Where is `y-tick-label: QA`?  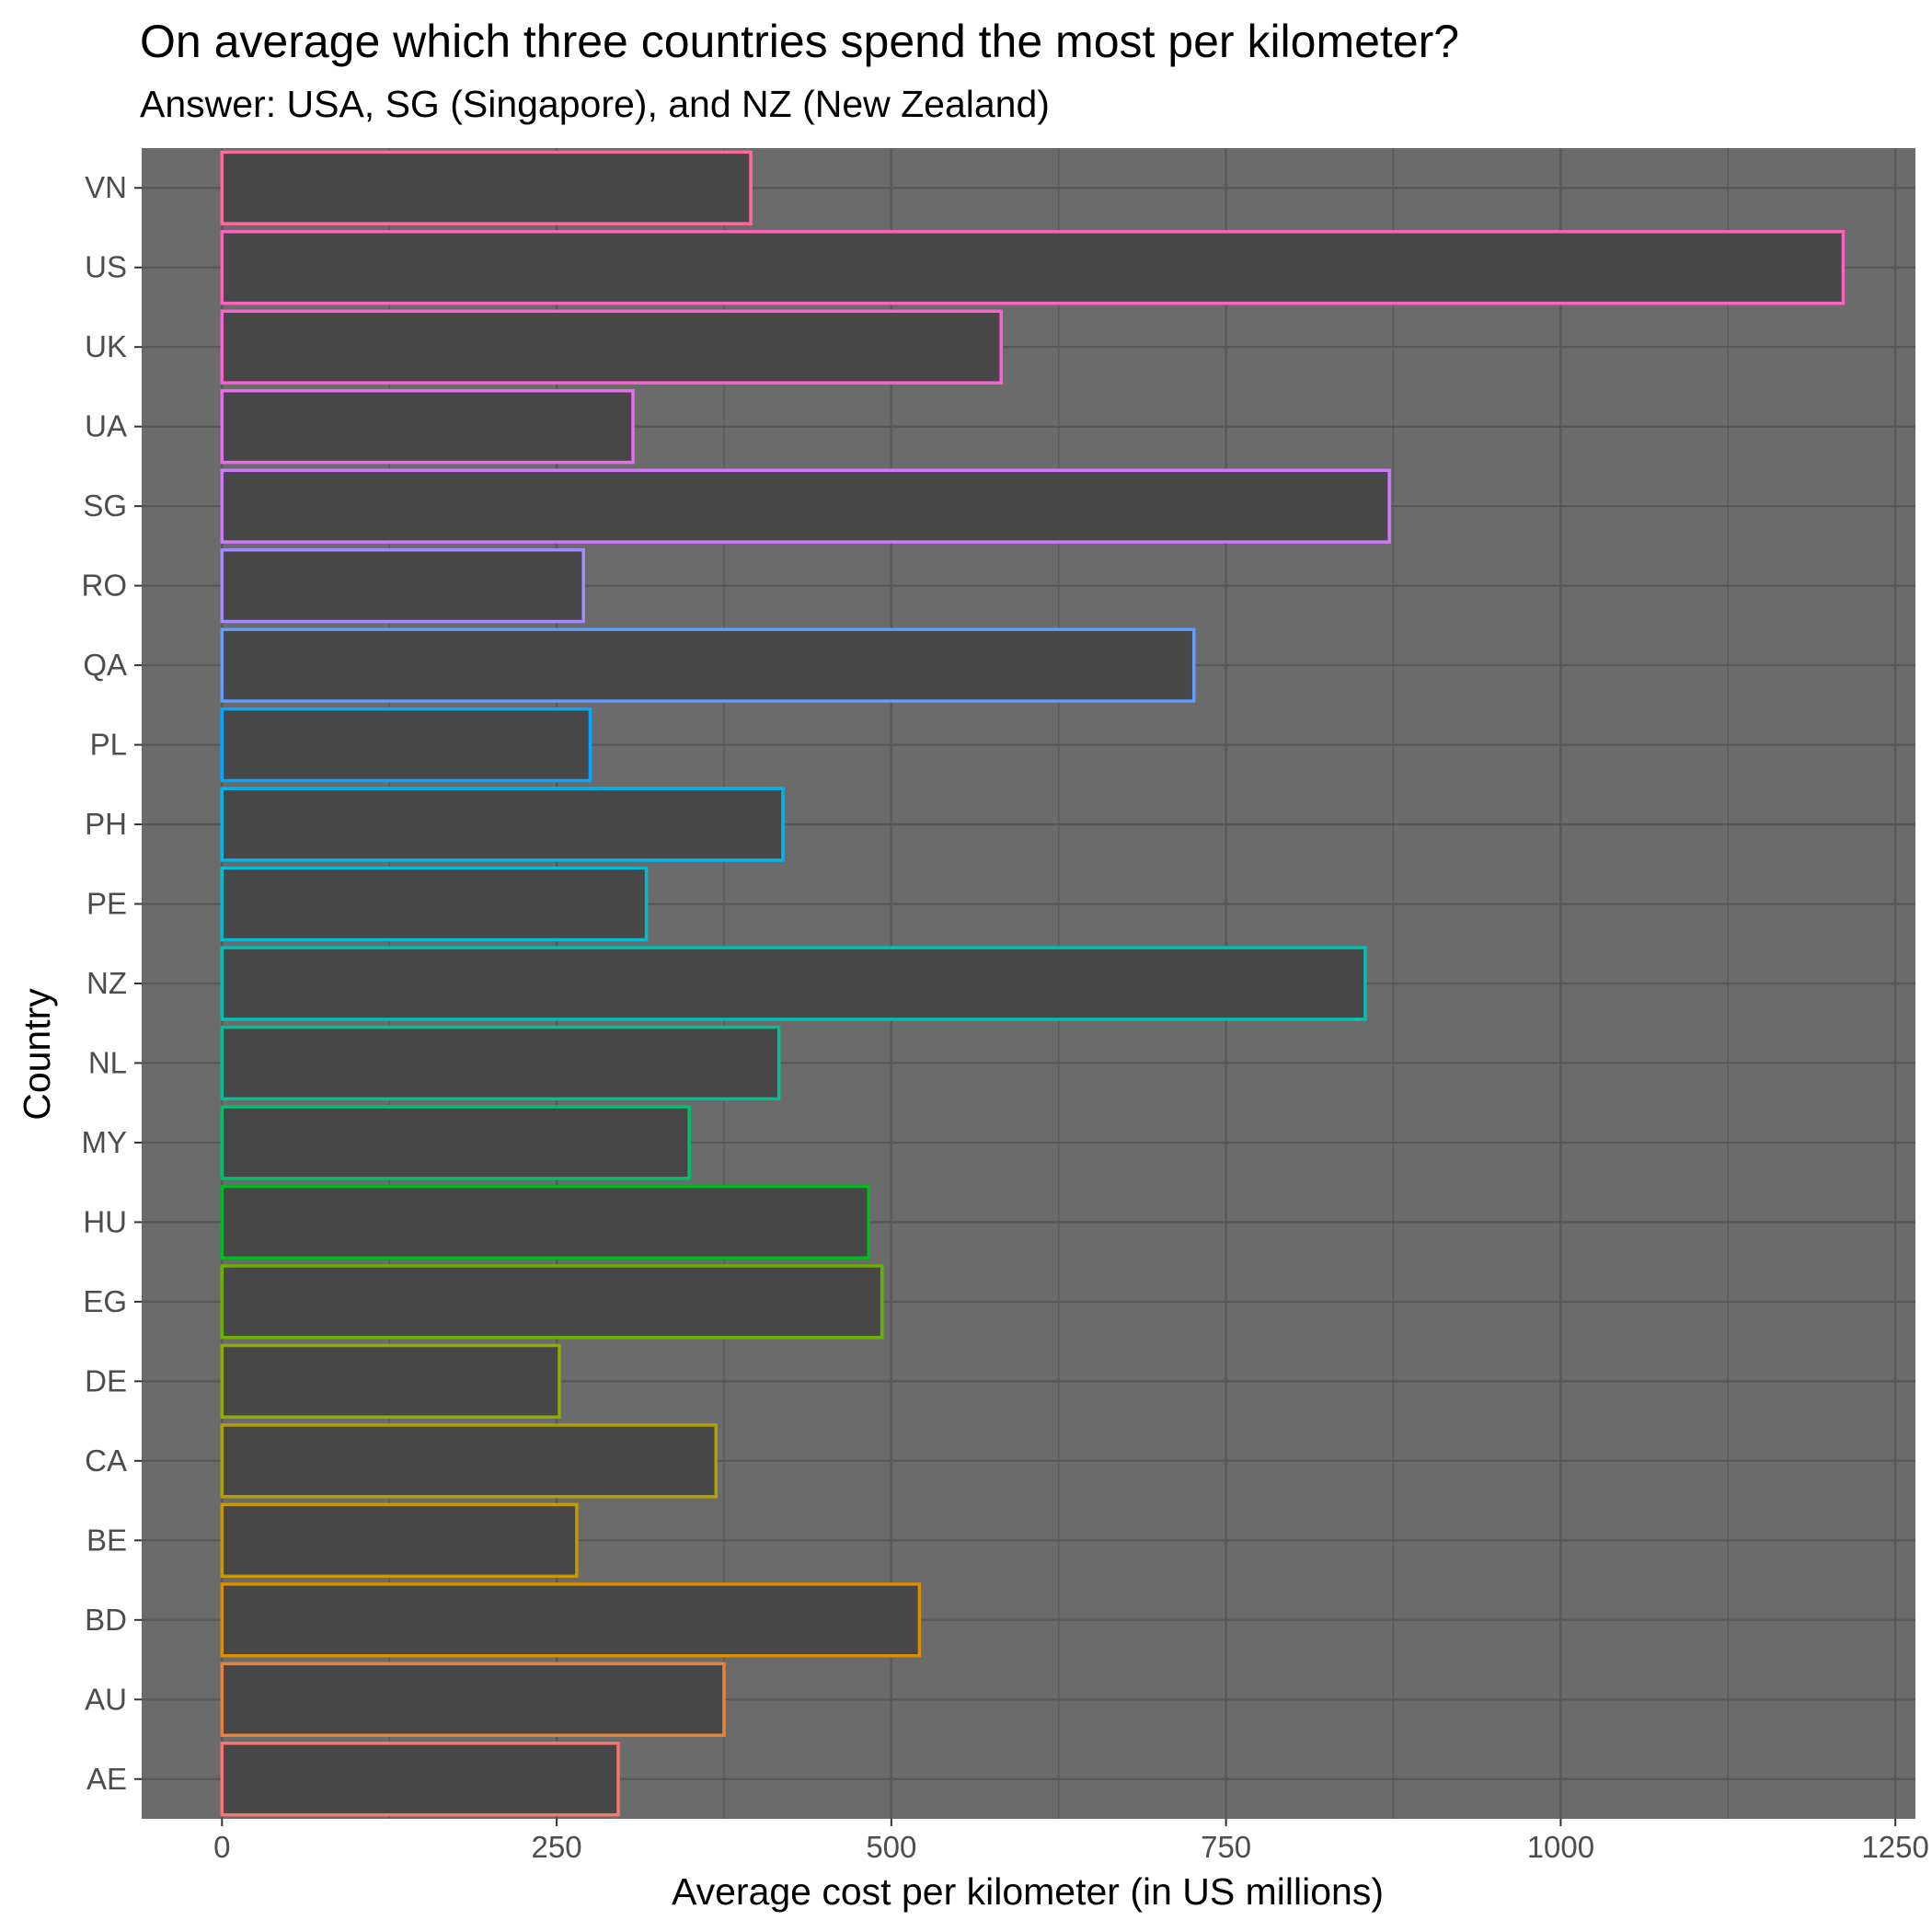 y-tick-label: QA is located at coordinates (105, 665).